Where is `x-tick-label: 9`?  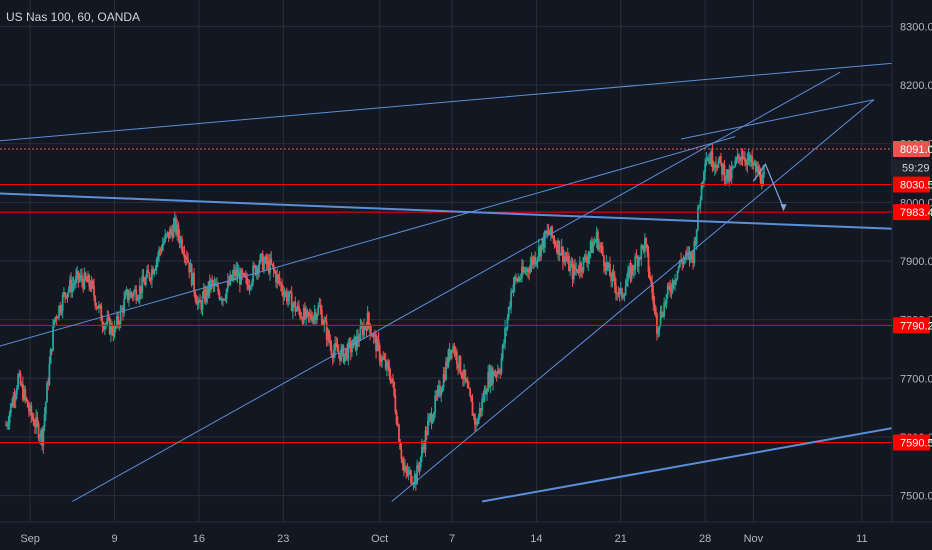 x-tick-label: 9 is located at coordinates (114, 539).